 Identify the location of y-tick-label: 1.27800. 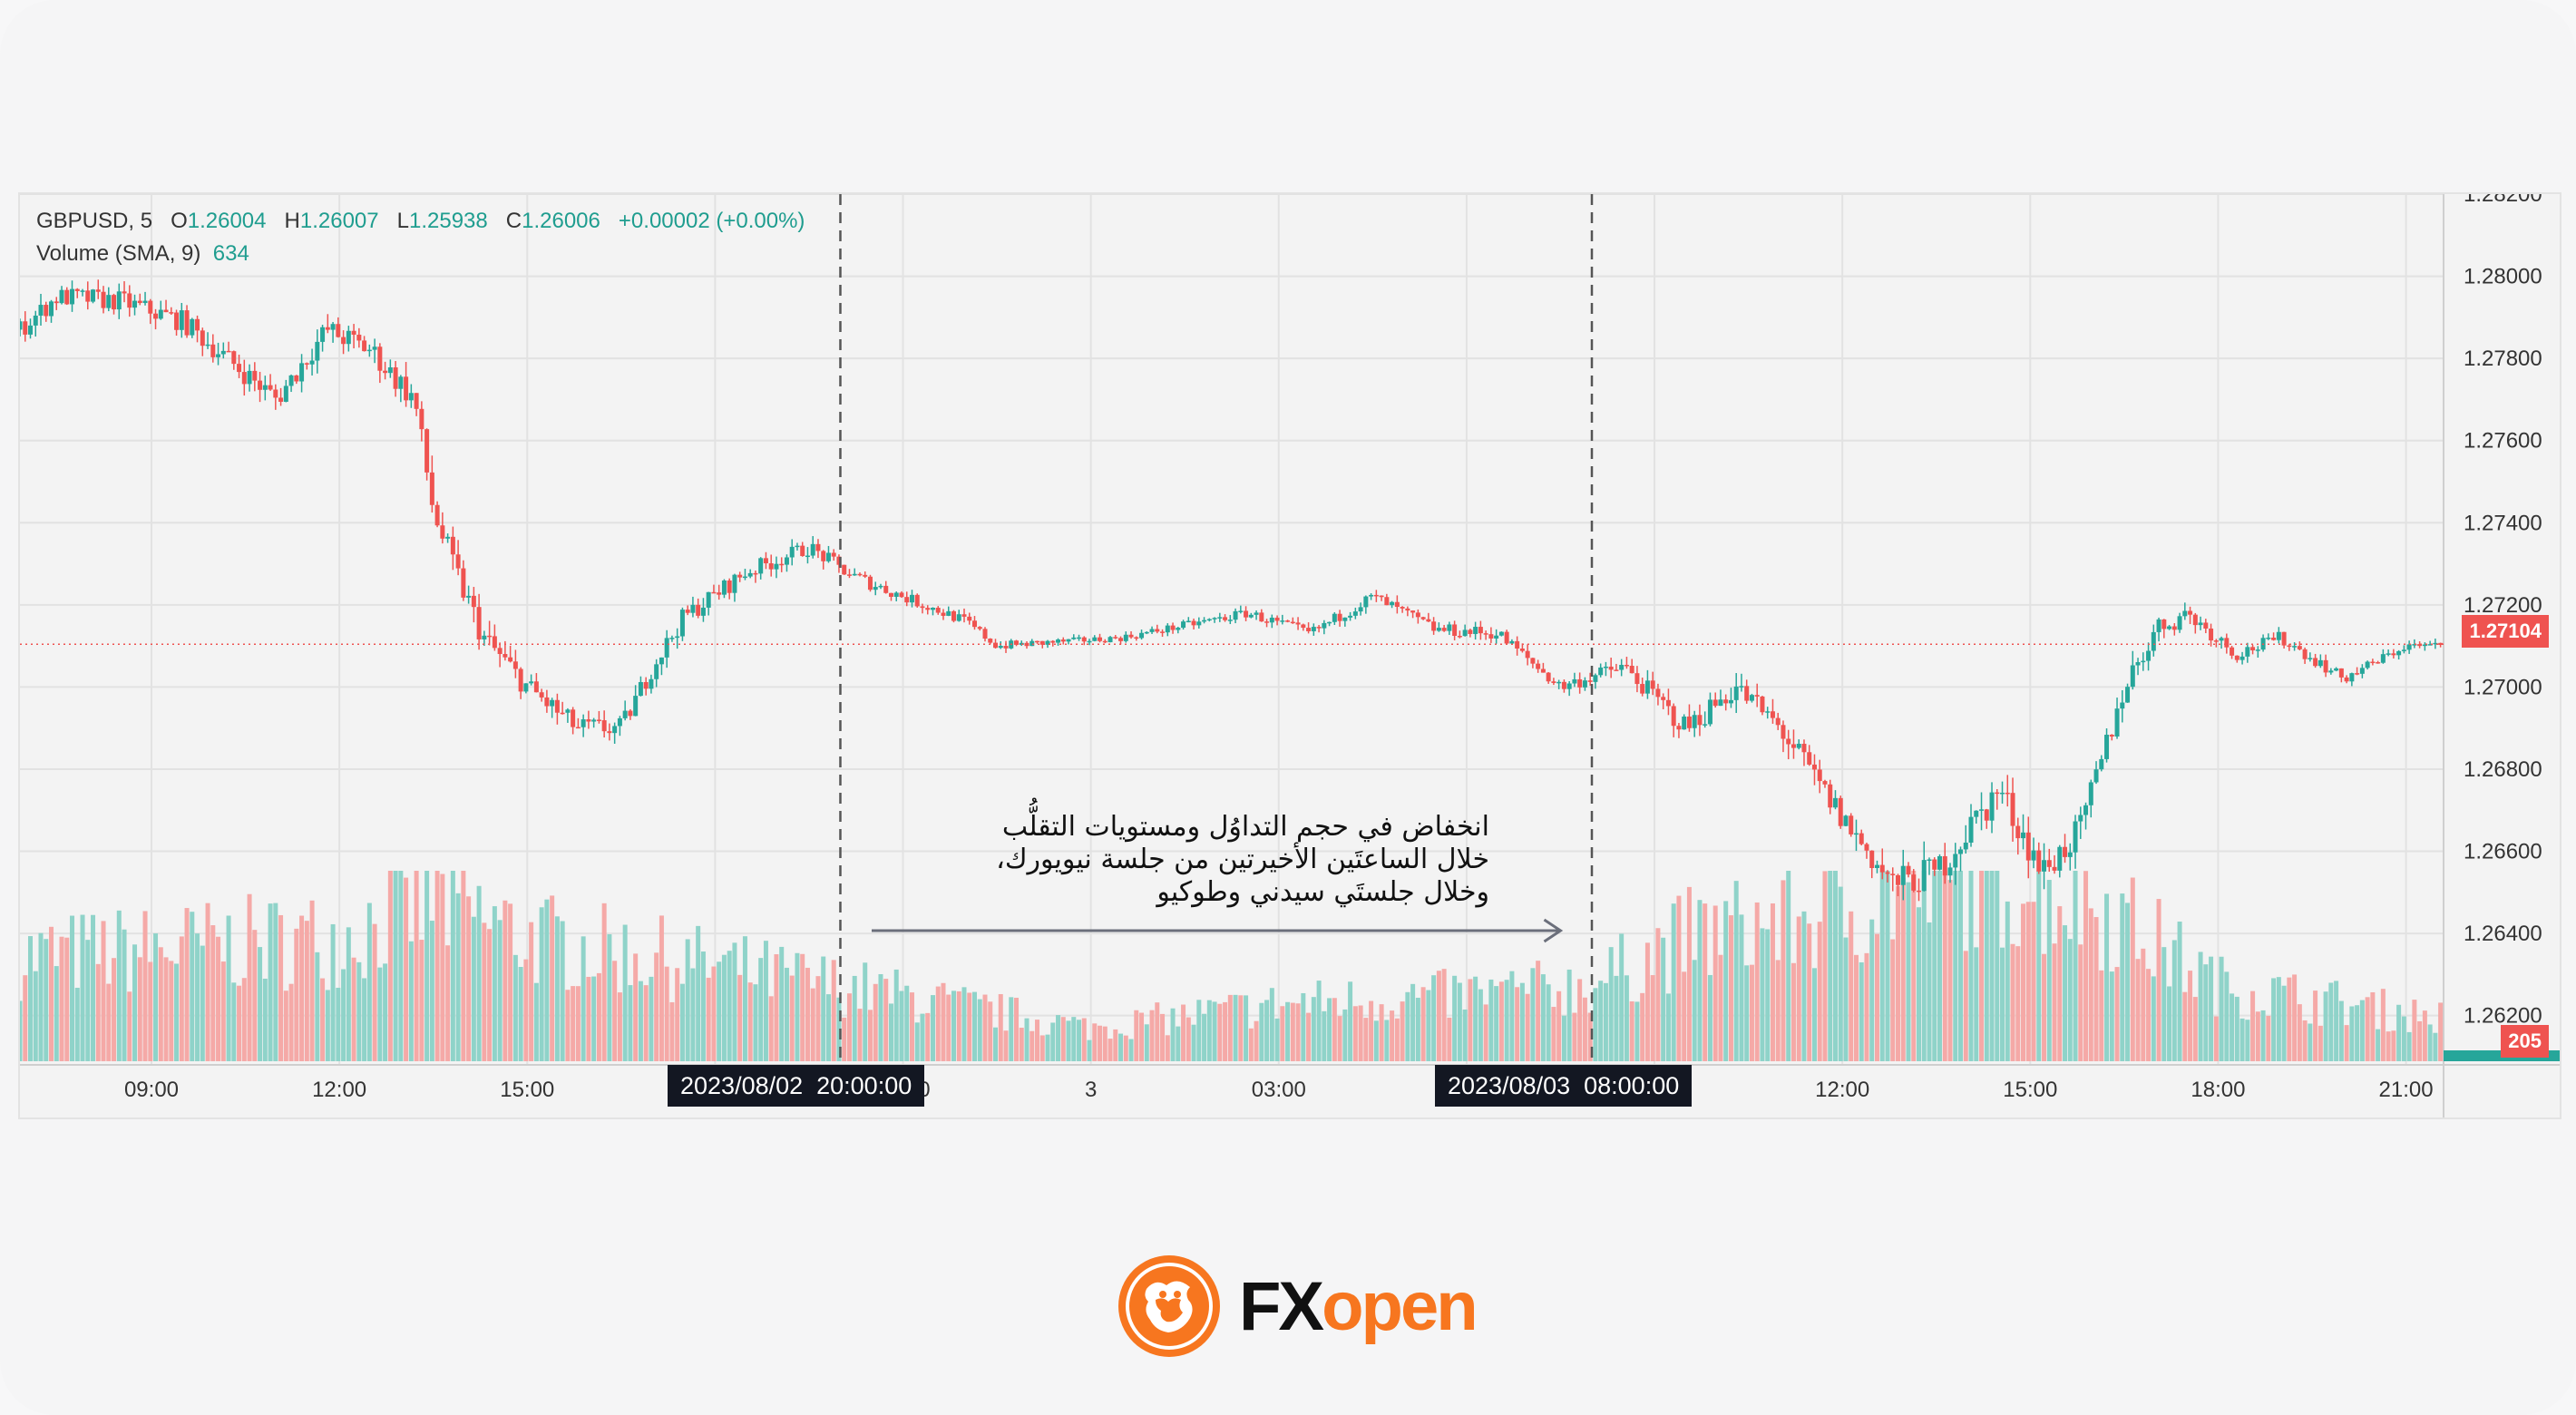
(2503, 358).